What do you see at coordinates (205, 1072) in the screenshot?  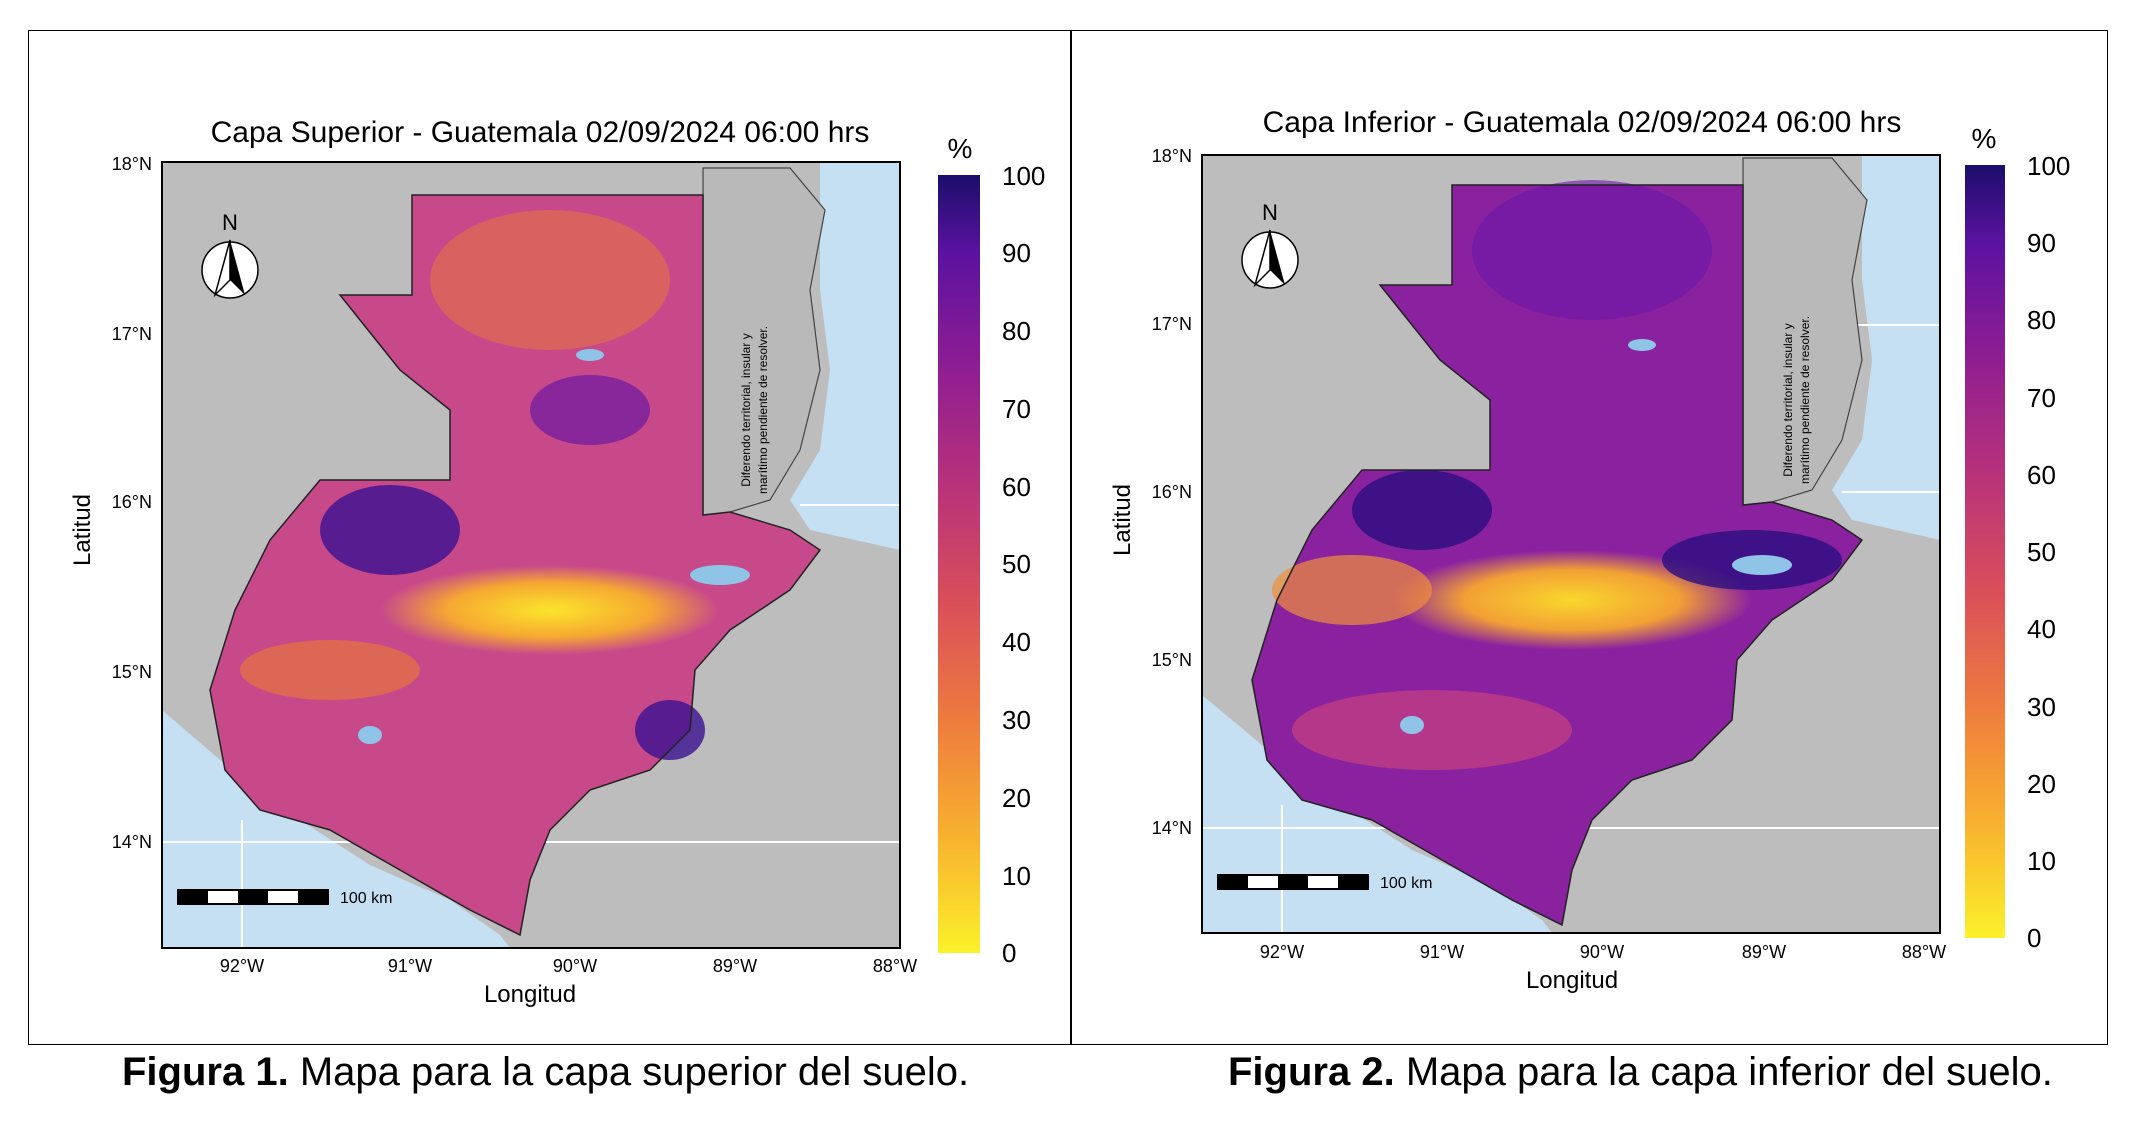 I see `caption-label: Figura 1.` at bounding box center [205, 1072].